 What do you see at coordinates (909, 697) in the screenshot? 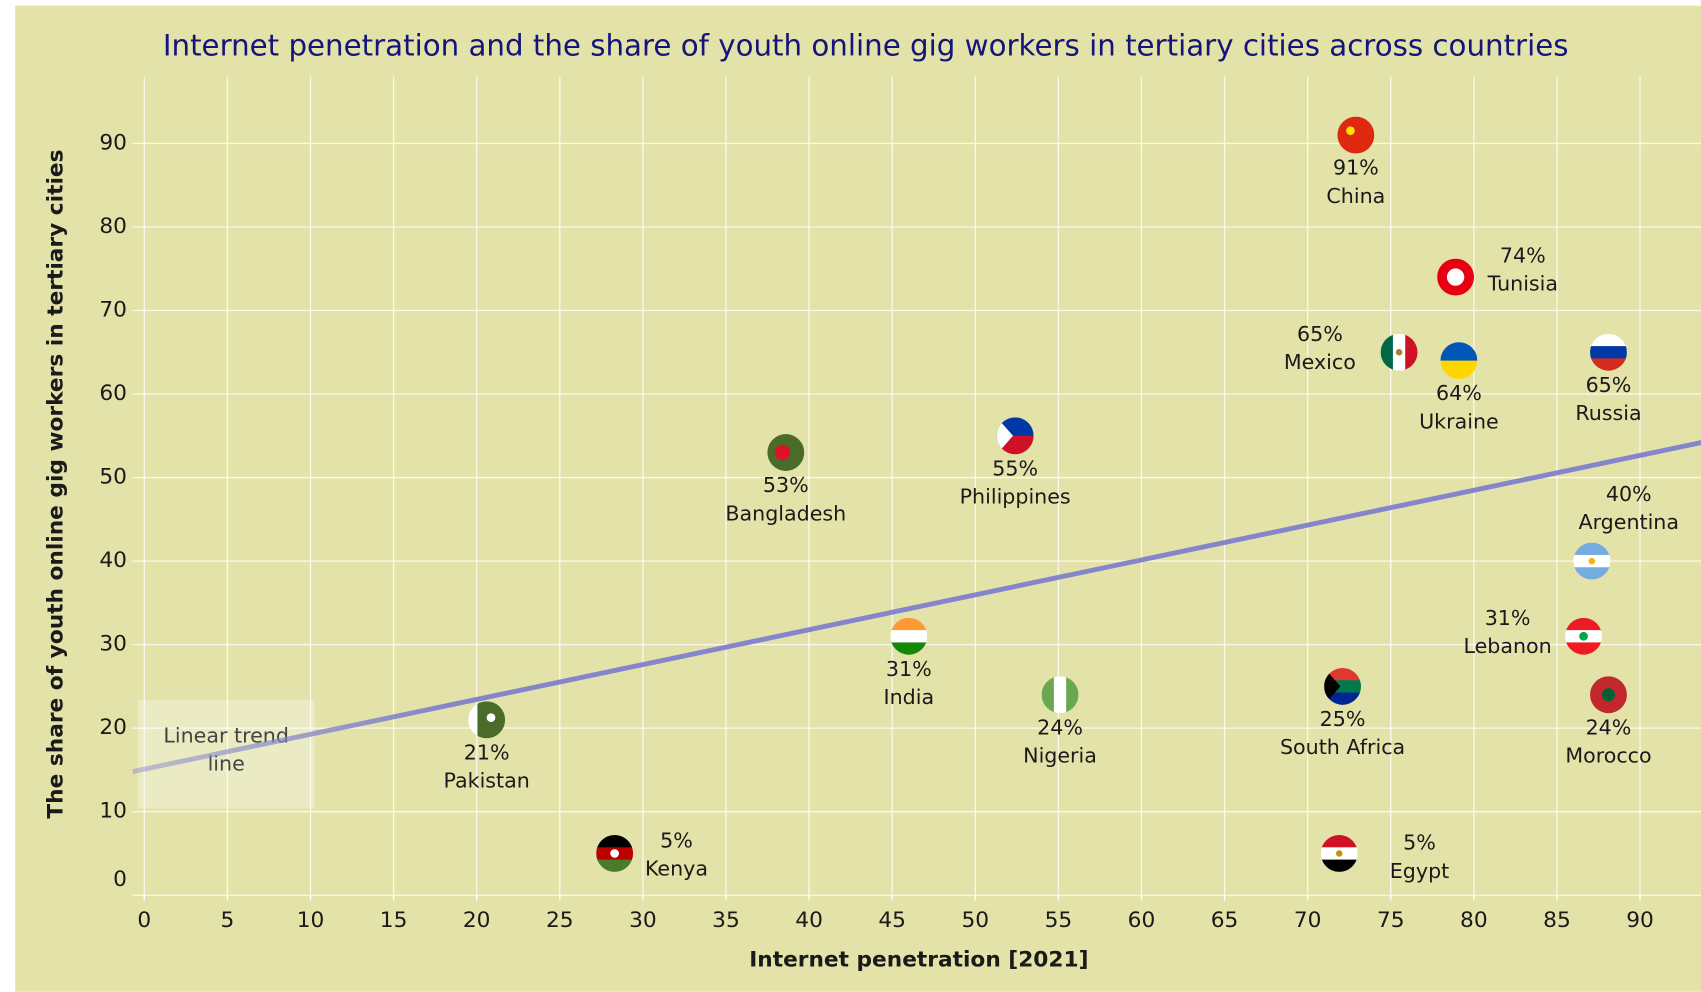
I see `point-label: India` at bounding box center [909, 697].